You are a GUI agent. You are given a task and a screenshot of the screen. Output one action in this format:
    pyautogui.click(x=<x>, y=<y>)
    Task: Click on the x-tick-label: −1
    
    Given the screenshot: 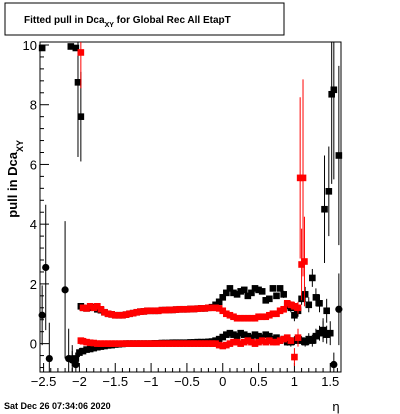 What is the action you would take?
    pyautogui.click(x=151, y=381)
    